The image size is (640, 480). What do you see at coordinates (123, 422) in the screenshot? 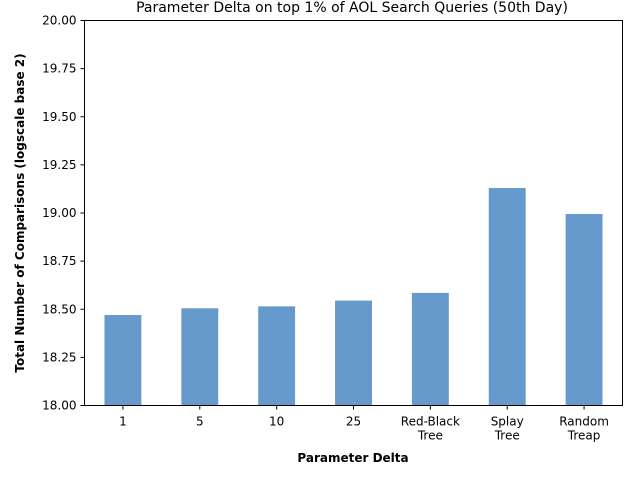
I see `x-tick-label-0: 1` at bounding box center [123, 422].